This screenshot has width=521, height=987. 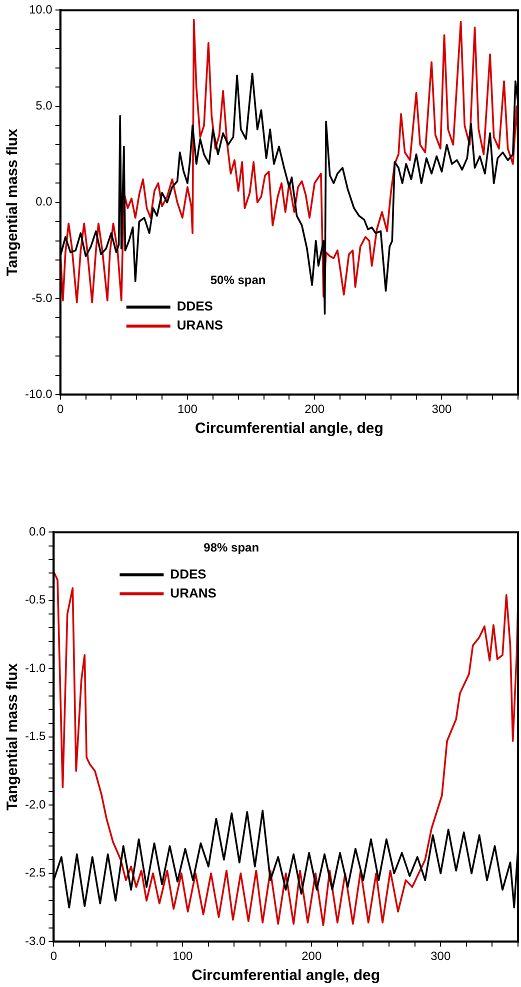 I want to click on y-tick-label: -2.5, so click(x=35, y=873).